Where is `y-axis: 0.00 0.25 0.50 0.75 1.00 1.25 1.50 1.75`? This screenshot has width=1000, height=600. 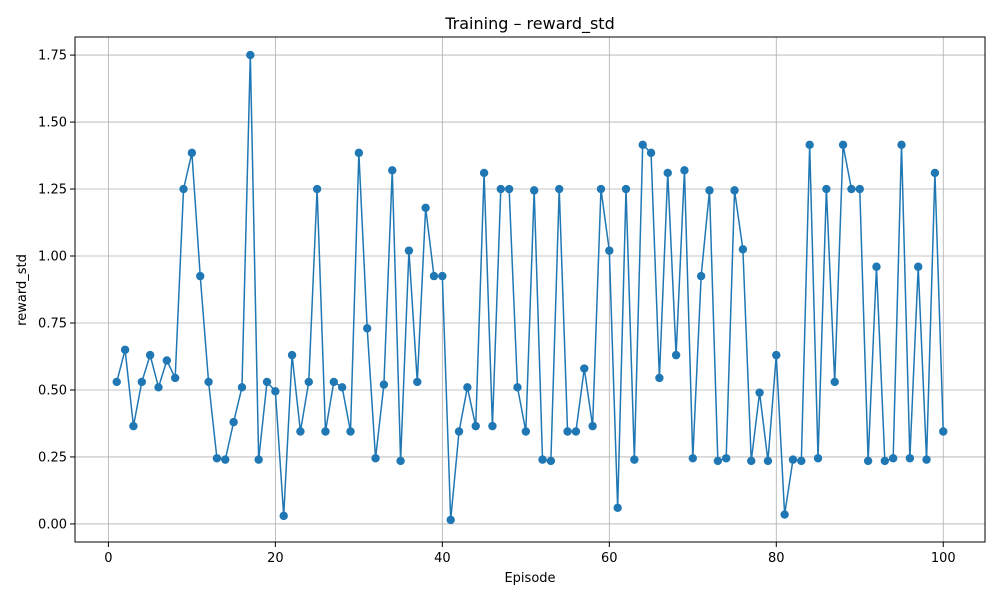
y-axis: 0.00 0.25 0.50 0.75 1.00 1.25 1.50 1.75 is located at coordinates (56, 290).